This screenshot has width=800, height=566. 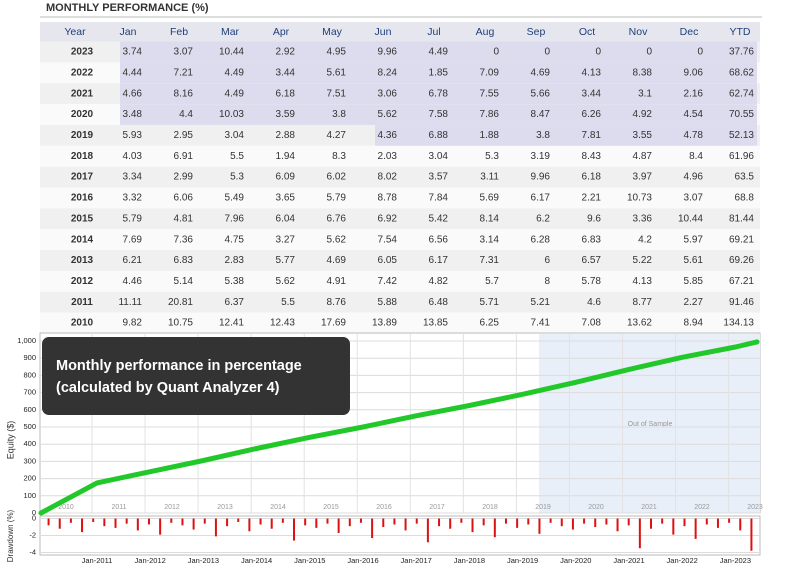 What do you see at coordinates (643, 281) in the screenshot?
I see `value-cell: 4.13` at bounding box center [643, 281].